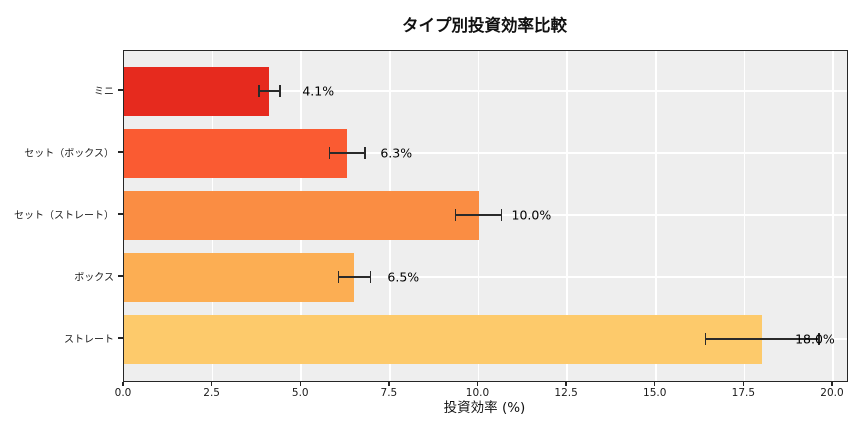 This screenshot has width=864, height=432. I want to click on value-label: 10.0%, so click(531, 215).